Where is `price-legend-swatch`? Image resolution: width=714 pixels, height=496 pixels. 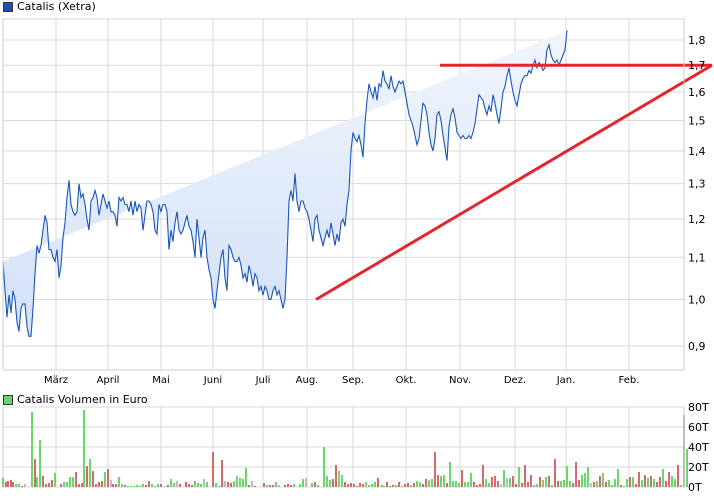 price-legend-swatch is located at coordinates (8, 6).